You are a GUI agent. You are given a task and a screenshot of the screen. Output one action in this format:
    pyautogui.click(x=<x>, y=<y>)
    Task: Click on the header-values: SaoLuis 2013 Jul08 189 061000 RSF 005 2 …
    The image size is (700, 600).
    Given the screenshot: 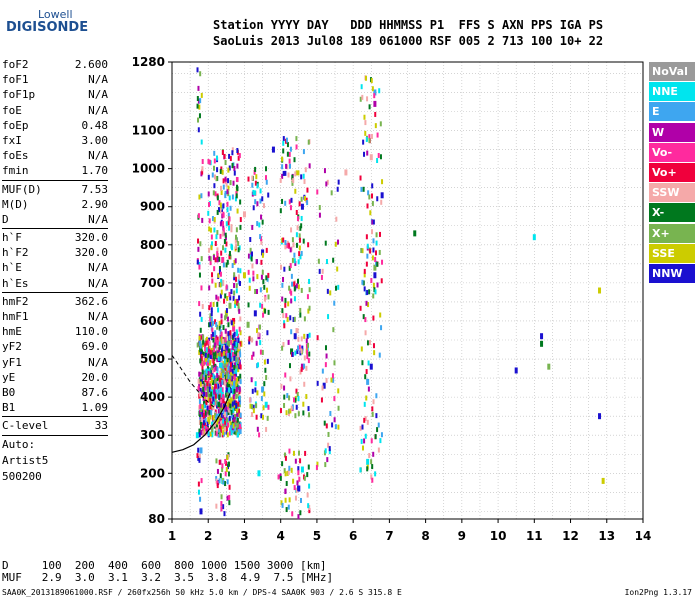 What is the action you would take?
    pyautogui.click(x=408, y=41)
    